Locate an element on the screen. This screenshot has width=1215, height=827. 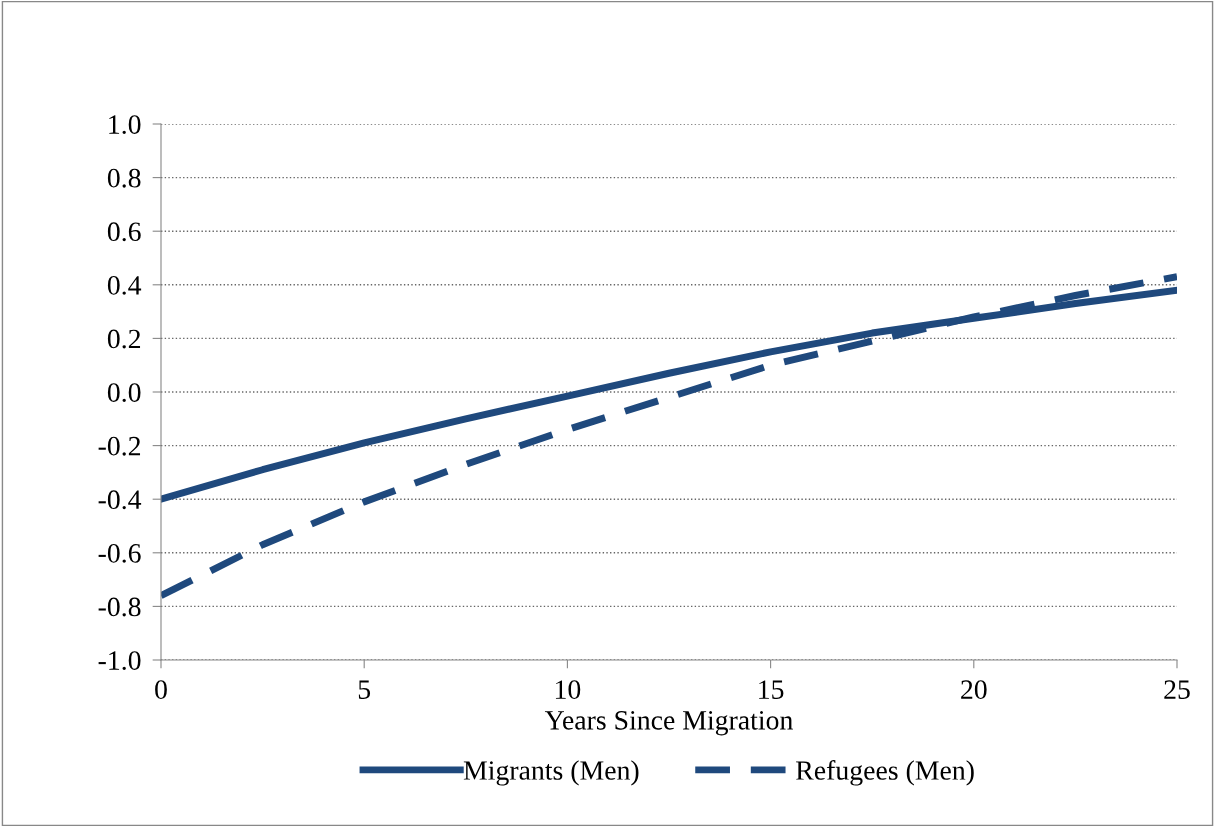
y-tick-label: -0.4 is located at coordinates (120, 500).